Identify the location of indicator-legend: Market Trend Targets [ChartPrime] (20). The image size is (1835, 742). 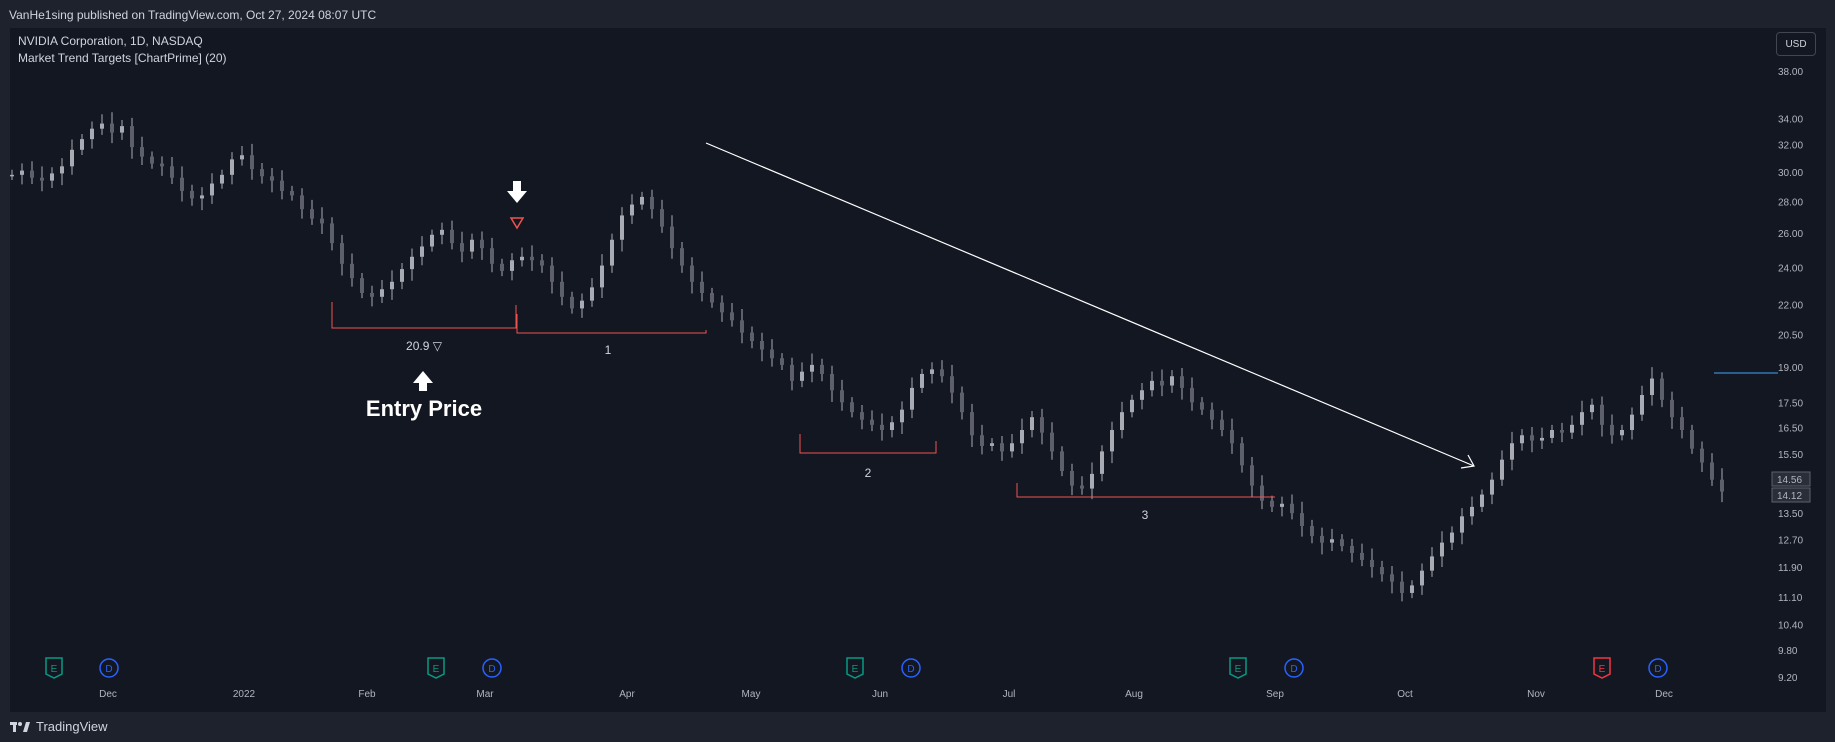
(122, 58).